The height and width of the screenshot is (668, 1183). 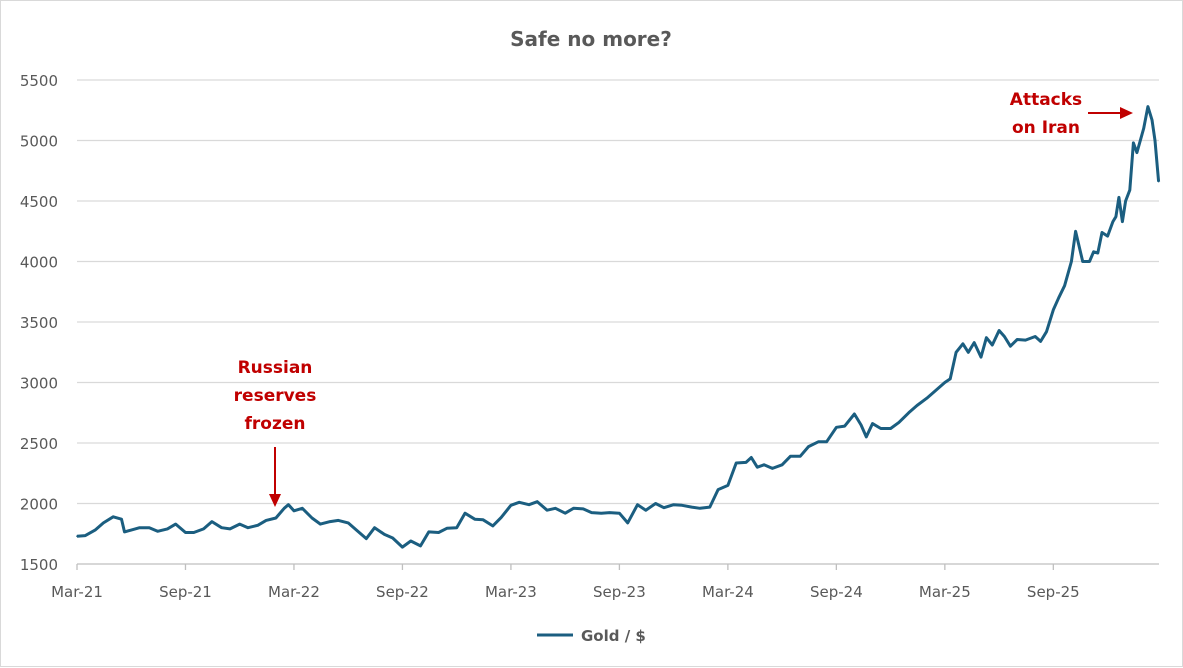 What do you see at coordinates (39, 142) in the screenshot?
I see `y-tick-label: 5000` at bounding box center [39, 142].